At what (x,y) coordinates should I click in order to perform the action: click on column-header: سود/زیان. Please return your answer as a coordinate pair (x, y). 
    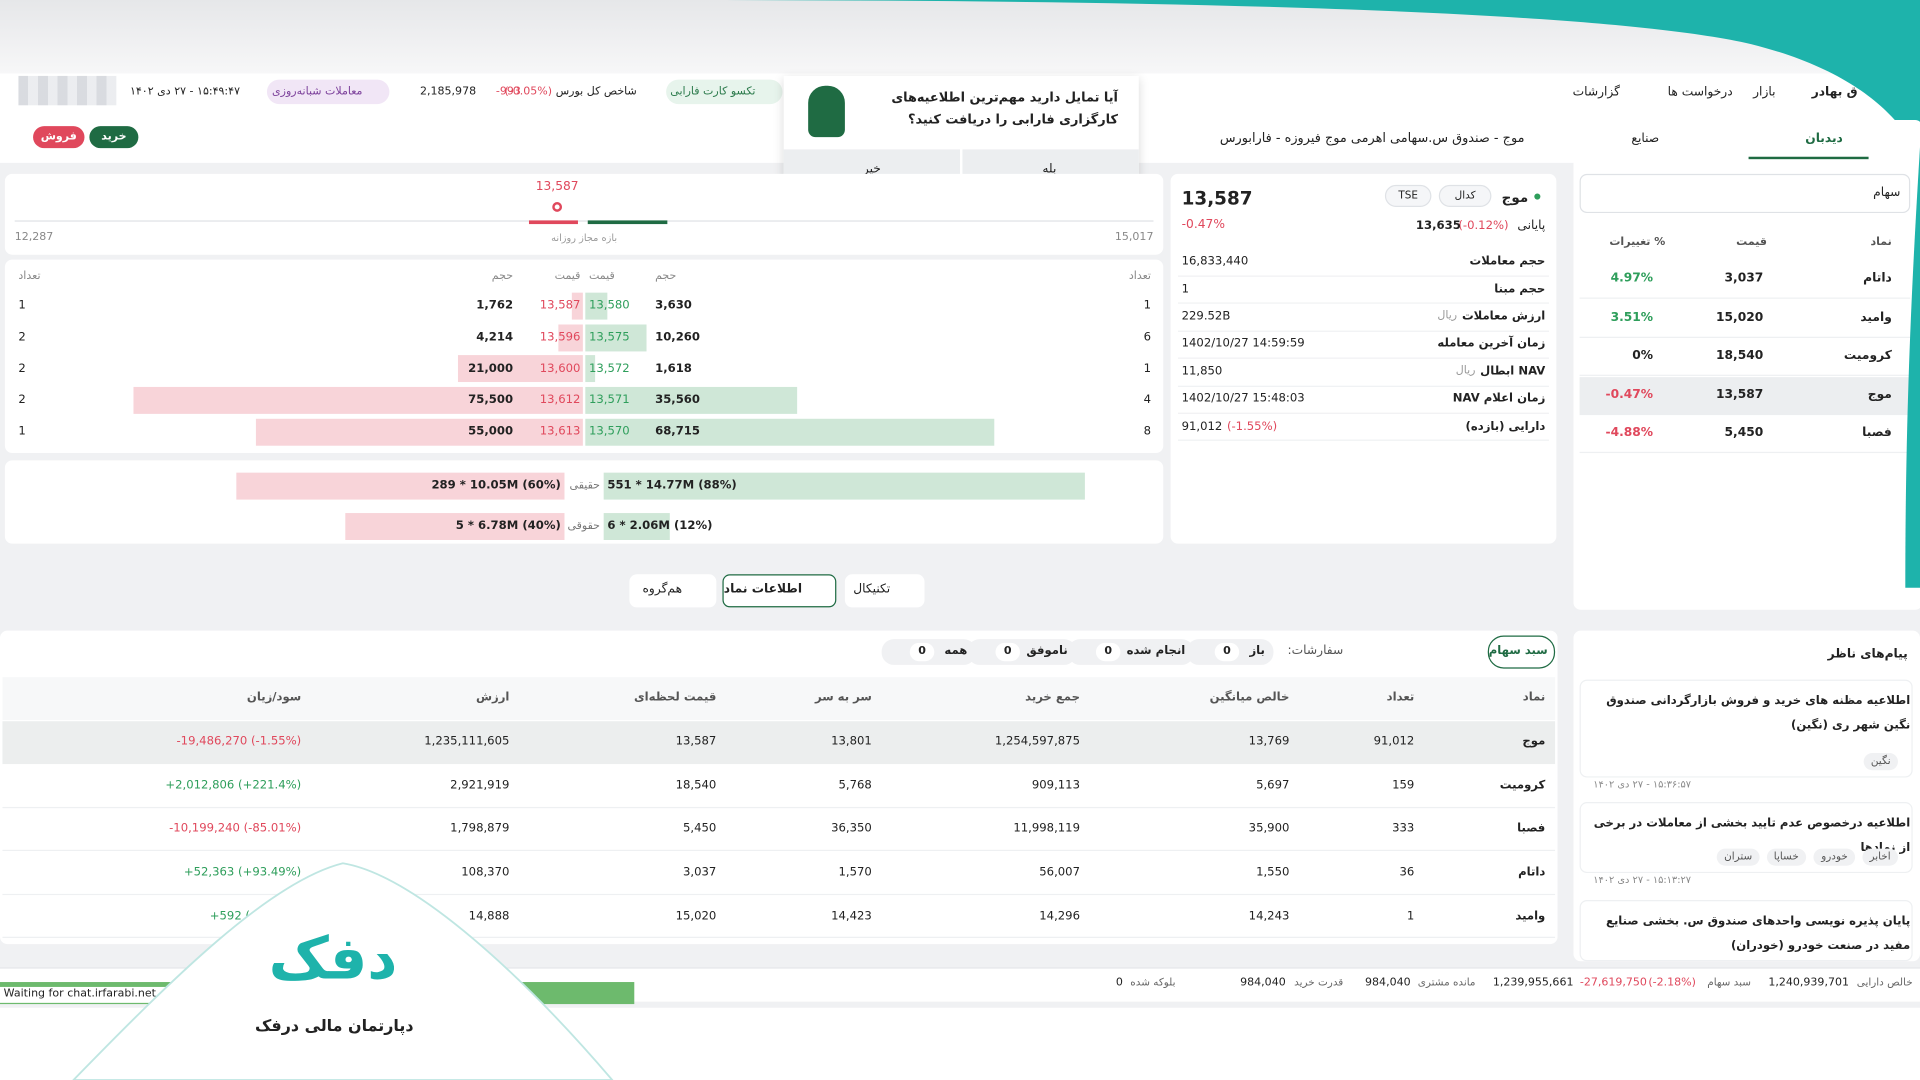
    Looking at the image, I should click on (274, 697).